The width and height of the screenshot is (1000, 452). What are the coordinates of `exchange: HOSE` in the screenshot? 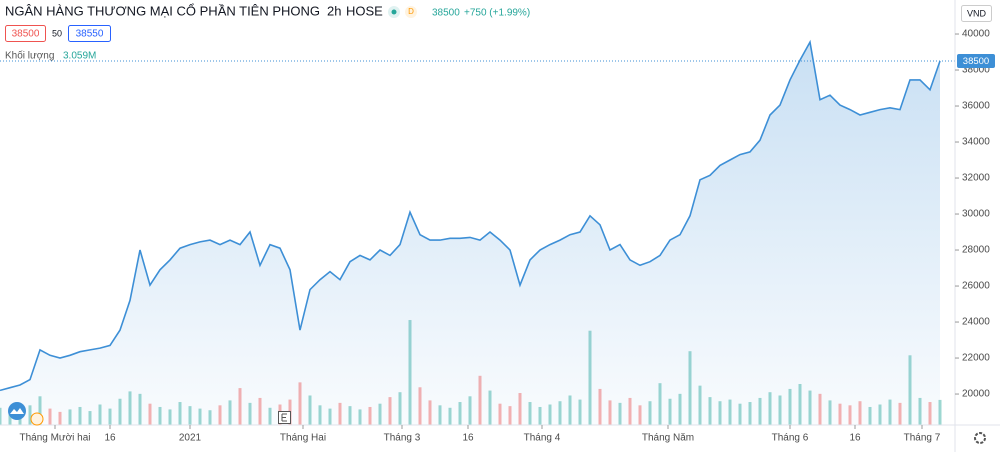 It's located at (364, 10).